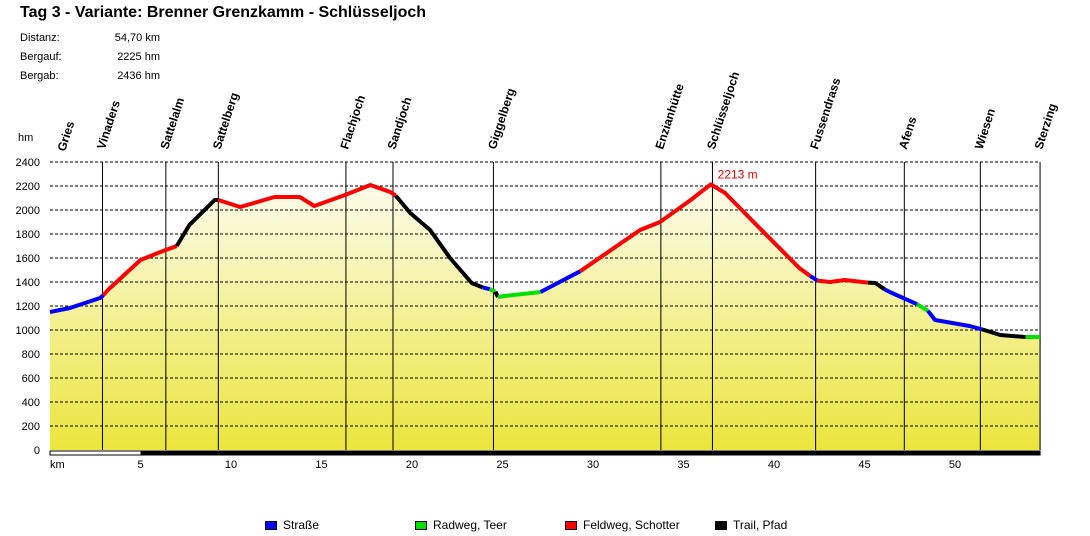  Describe the element at coordinates (28, 163) in the screenshot. I see `y-tick-label: 2400` at that location.